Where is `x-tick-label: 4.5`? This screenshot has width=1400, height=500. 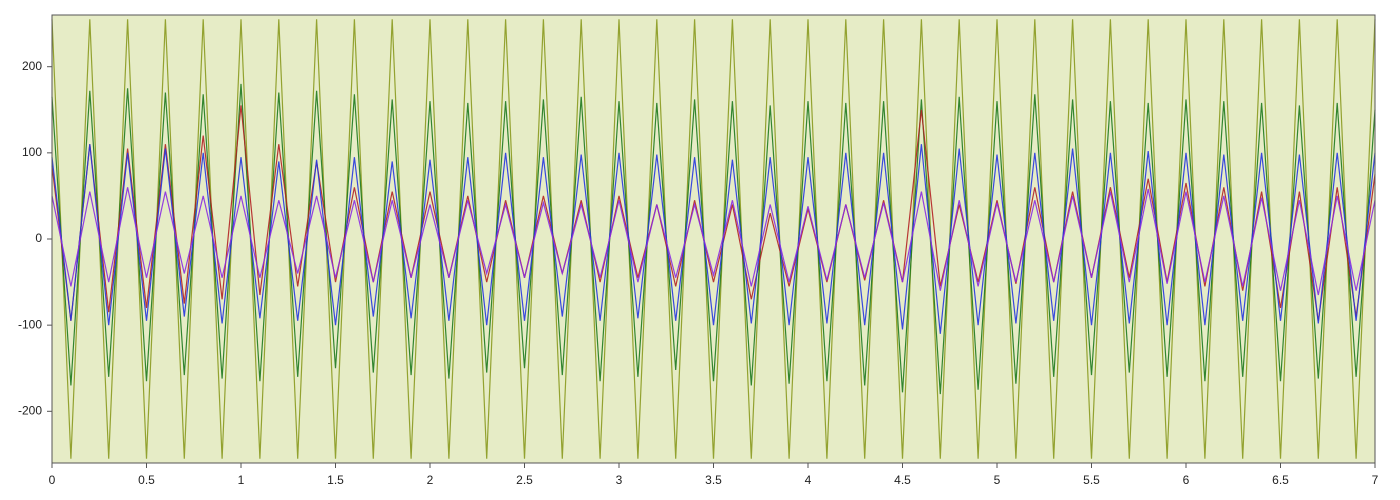 x-tick-label: 4.5 is located at coordinates (902, 480).